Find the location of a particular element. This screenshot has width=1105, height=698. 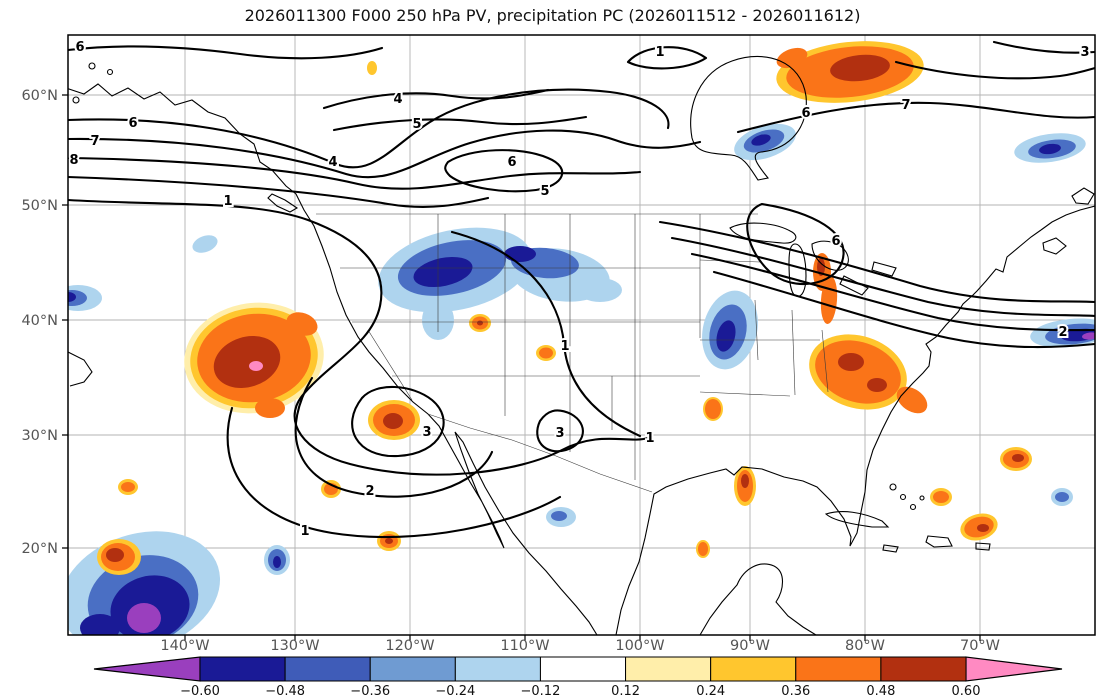

neg-nw-us-blob is located at coordinates (500, 283).